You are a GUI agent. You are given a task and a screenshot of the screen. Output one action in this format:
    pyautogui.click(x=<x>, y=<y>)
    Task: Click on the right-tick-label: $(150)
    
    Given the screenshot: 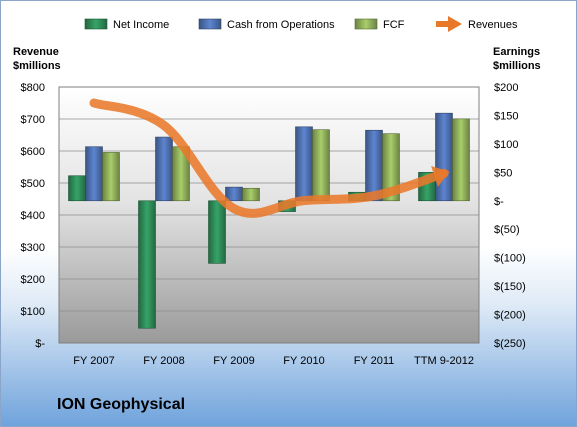 What is the action you would take?
    pyautogui.click(x=510, y=287)
    